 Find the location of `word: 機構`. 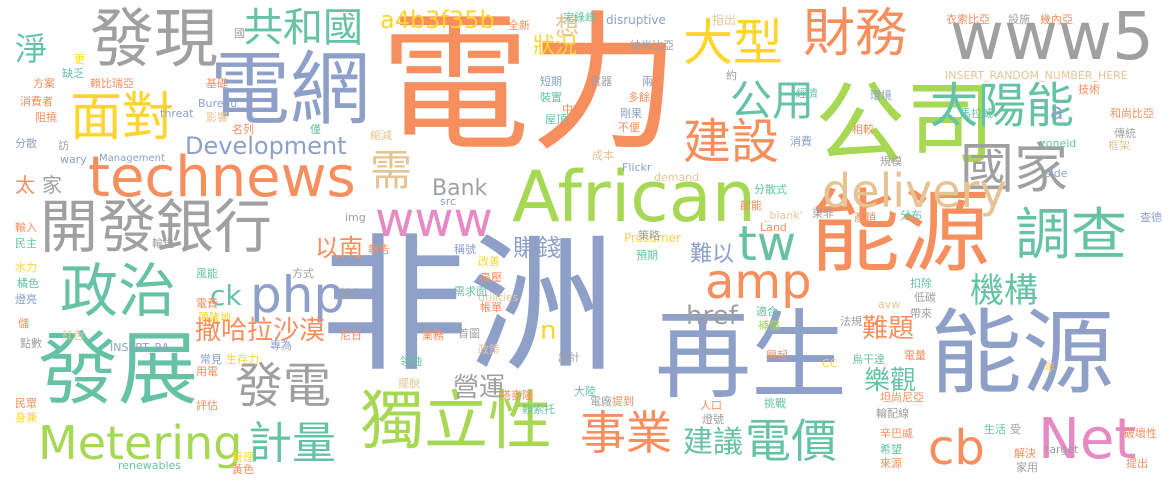

word: 機構 is located at coordinates (1004, 291).